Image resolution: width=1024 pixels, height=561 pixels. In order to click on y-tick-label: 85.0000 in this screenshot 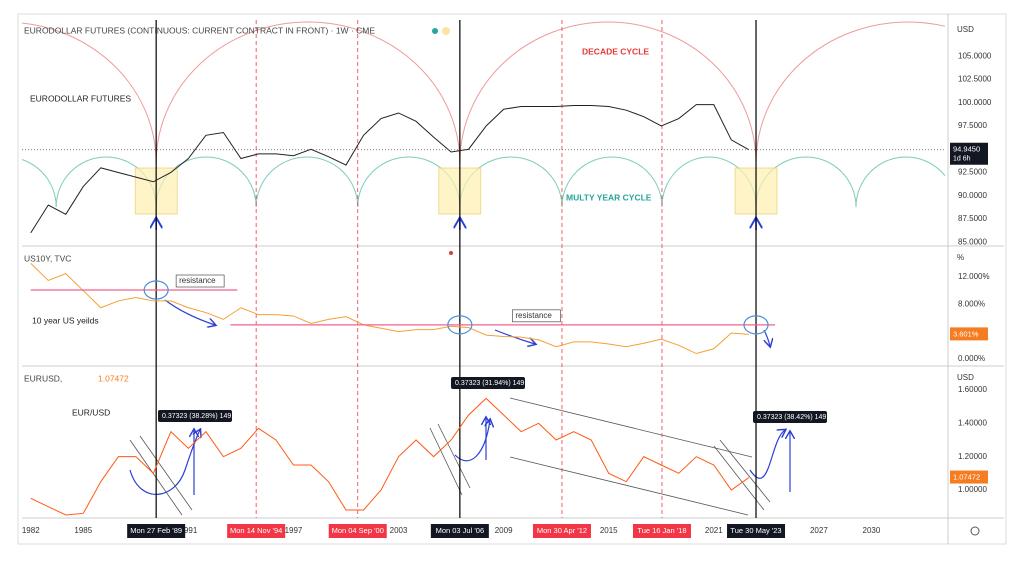, I will do `click(972, 241)`.